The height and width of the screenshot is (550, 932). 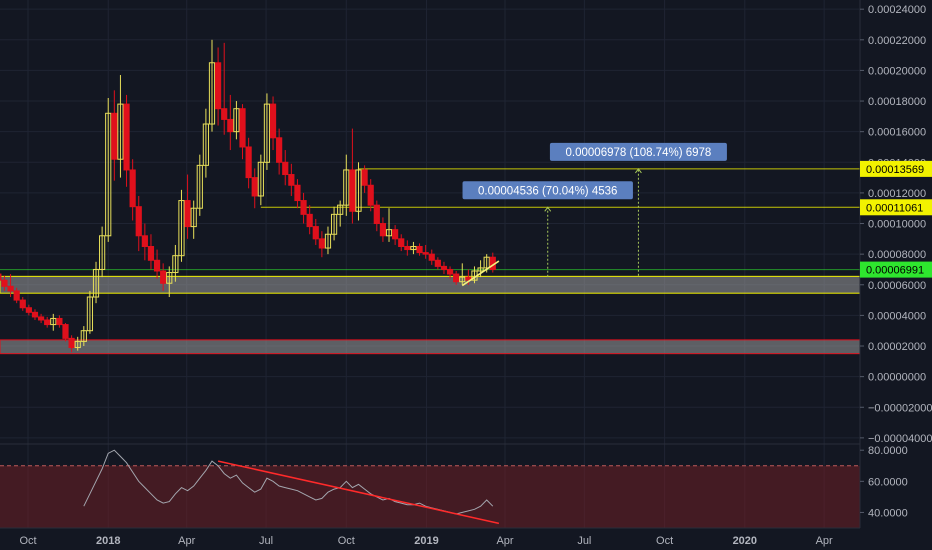 I want to click on price-label: 0.00011061, so click(x=894, y=208).